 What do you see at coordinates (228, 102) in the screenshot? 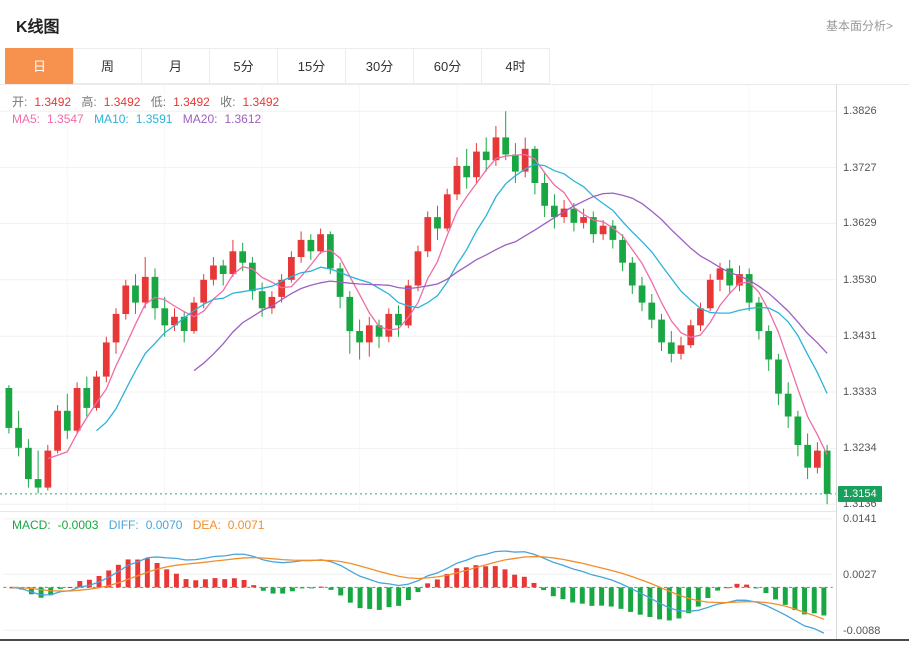
I see `close-label: 收:` at bounding box center [228, 102].